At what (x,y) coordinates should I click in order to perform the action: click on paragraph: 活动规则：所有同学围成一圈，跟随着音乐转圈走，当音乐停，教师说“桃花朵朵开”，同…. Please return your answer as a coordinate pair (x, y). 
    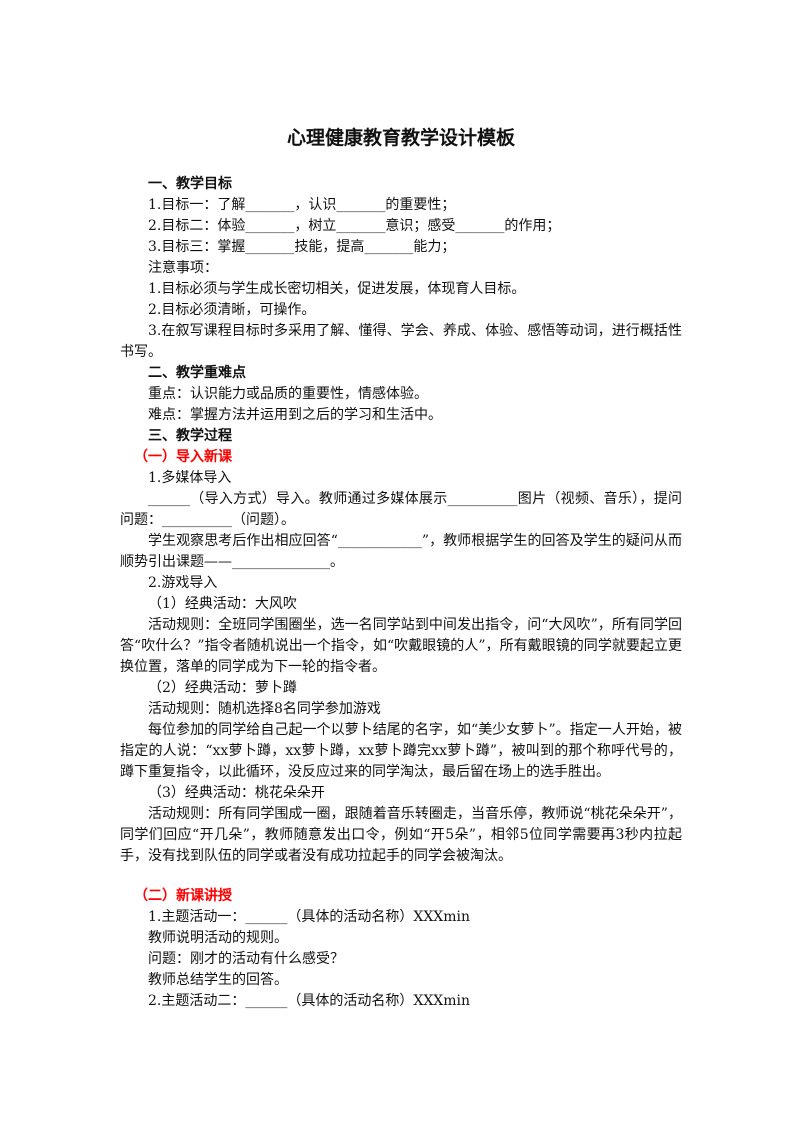
    Looking at the image, I should click on (401, 835).